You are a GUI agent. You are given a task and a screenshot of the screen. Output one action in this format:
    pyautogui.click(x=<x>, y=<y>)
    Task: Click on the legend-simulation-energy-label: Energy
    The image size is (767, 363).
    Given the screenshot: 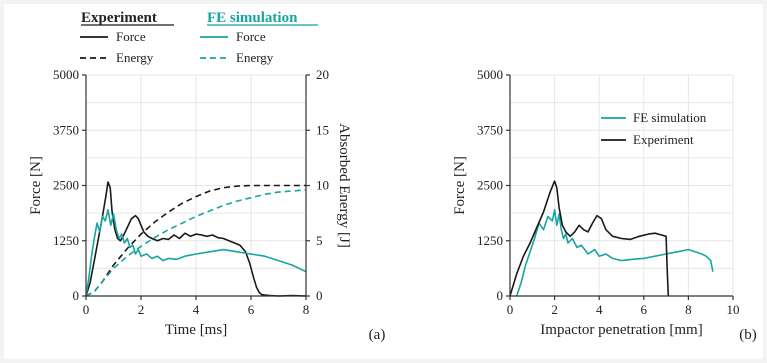 What is the action you would take?
    pyautogui.click(x=255, y=57)
    